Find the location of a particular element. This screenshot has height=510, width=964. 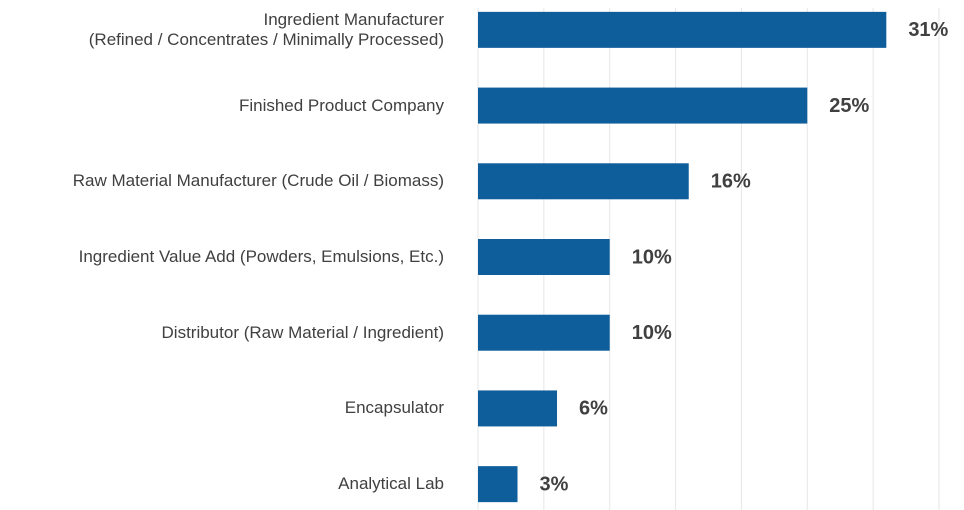

value-label: 31% is located at coordinates (928, 30).